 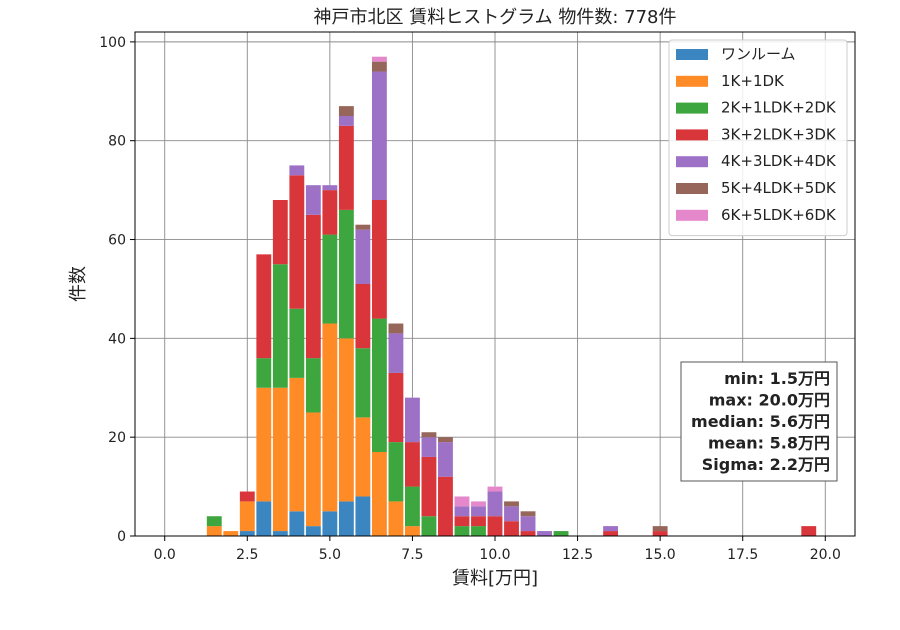 I want to click on bar-s4-b5, so click(x=297, y=170).